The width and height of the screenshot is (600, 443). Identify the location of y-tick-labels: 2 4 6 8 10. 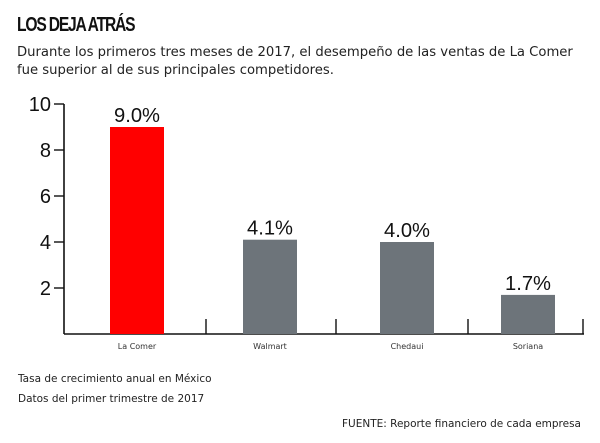
(40, 197).